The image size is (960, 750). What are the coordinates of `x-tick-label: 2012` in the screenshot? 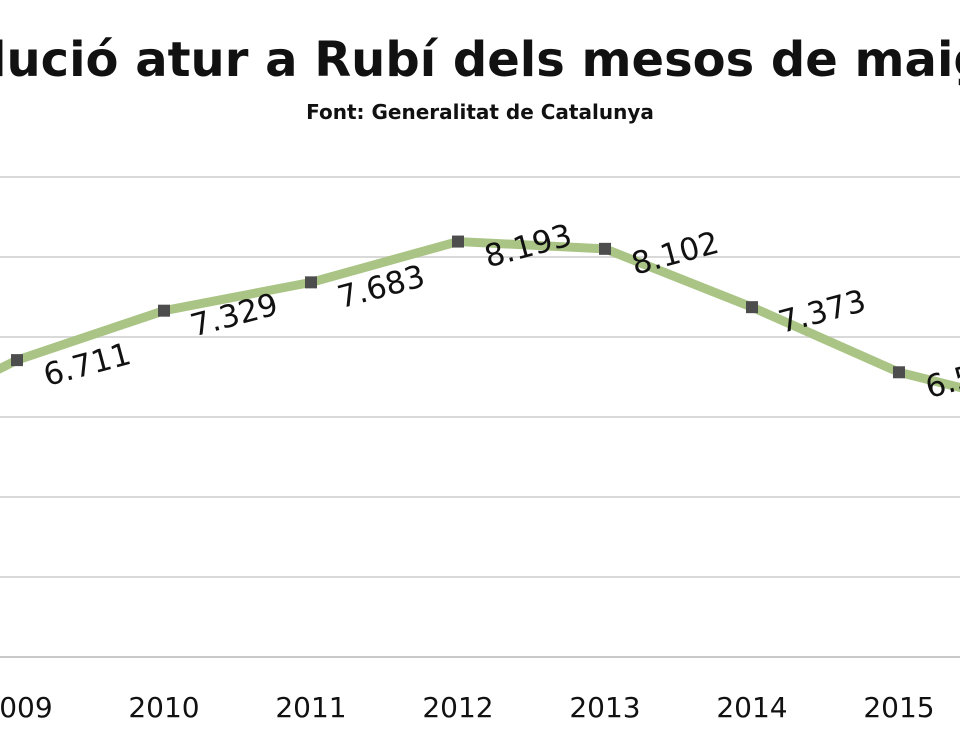 It's located at (457, 707).